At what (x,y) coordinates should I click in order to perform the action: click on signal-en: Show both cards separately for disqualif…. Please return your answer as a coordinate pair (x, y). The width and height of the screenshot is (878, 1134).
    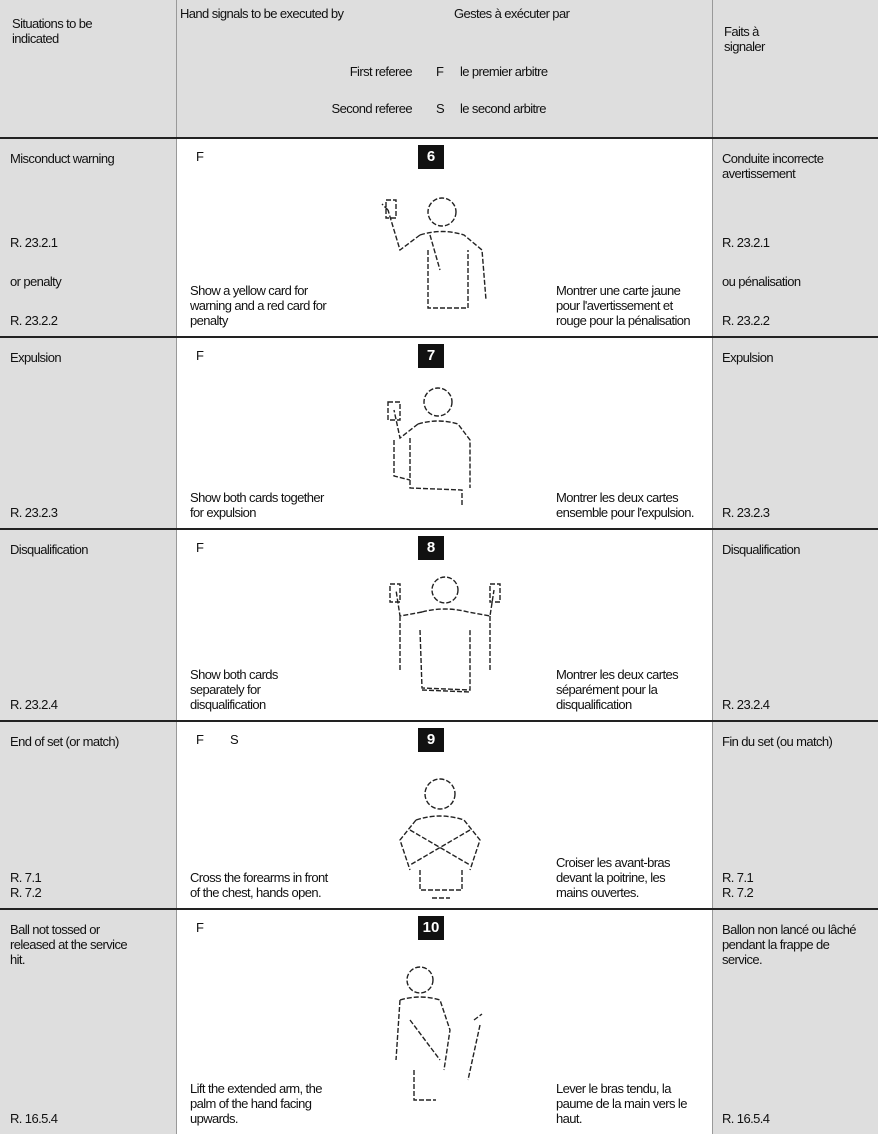
    Looking at the image, I should click on (234, 689).